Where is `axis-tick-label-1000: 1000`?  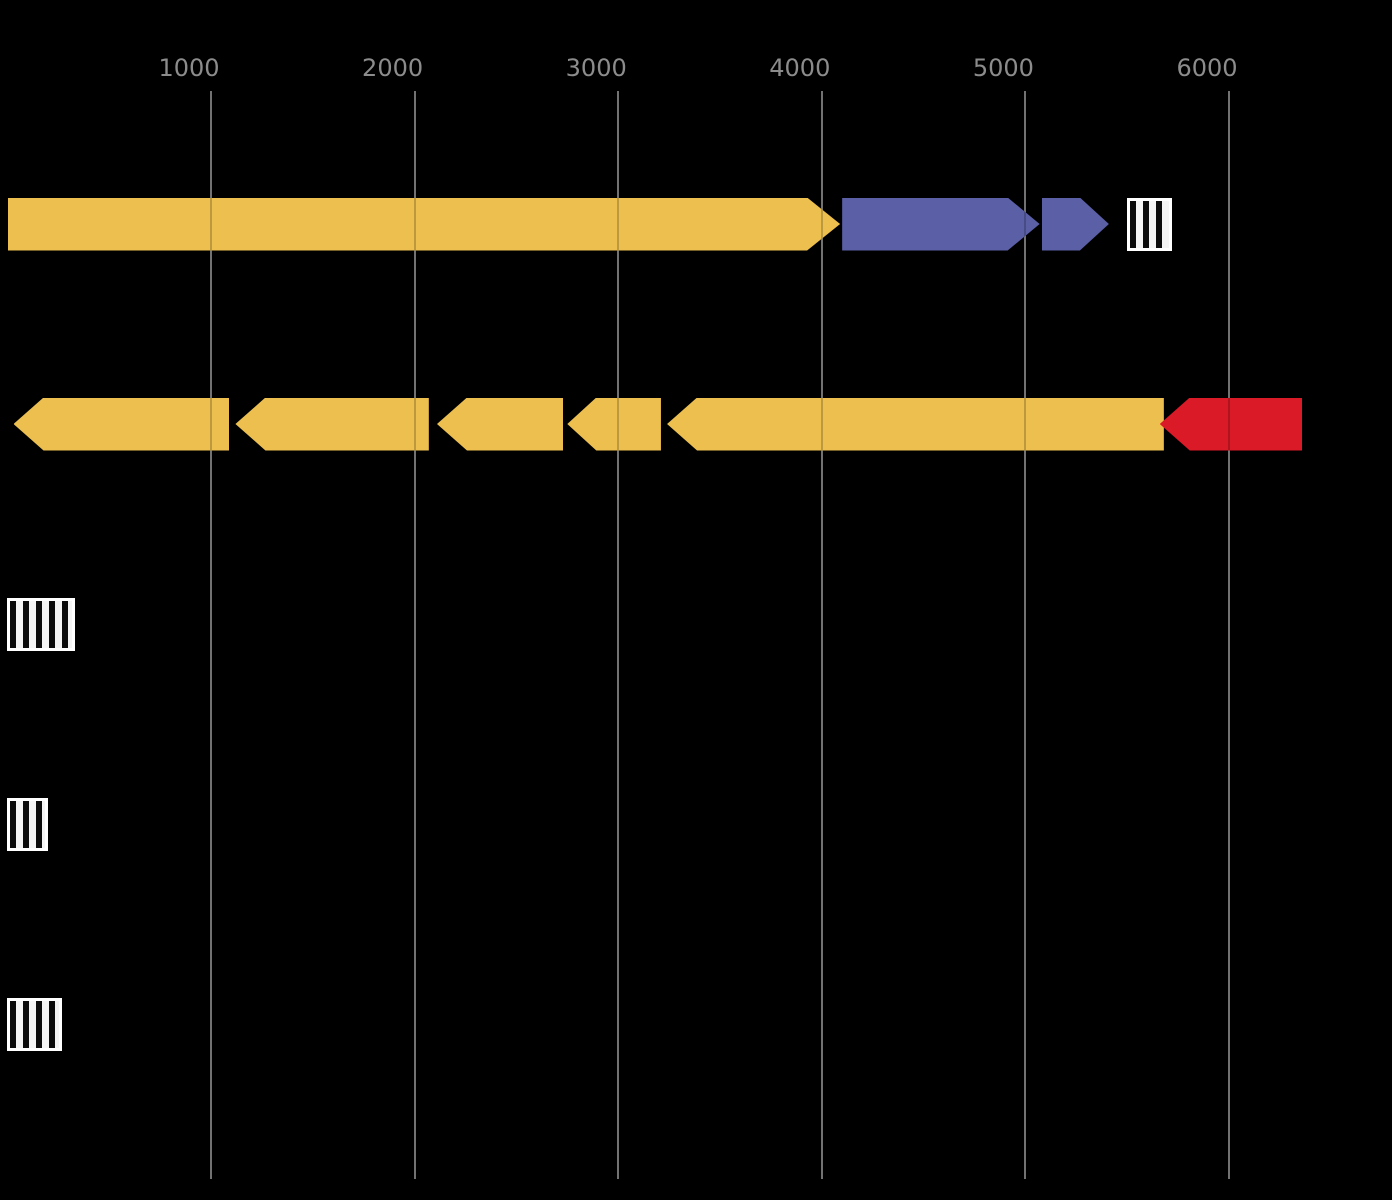 axis-tick-label-1000: 1000 is located at coordinates (189, 68).